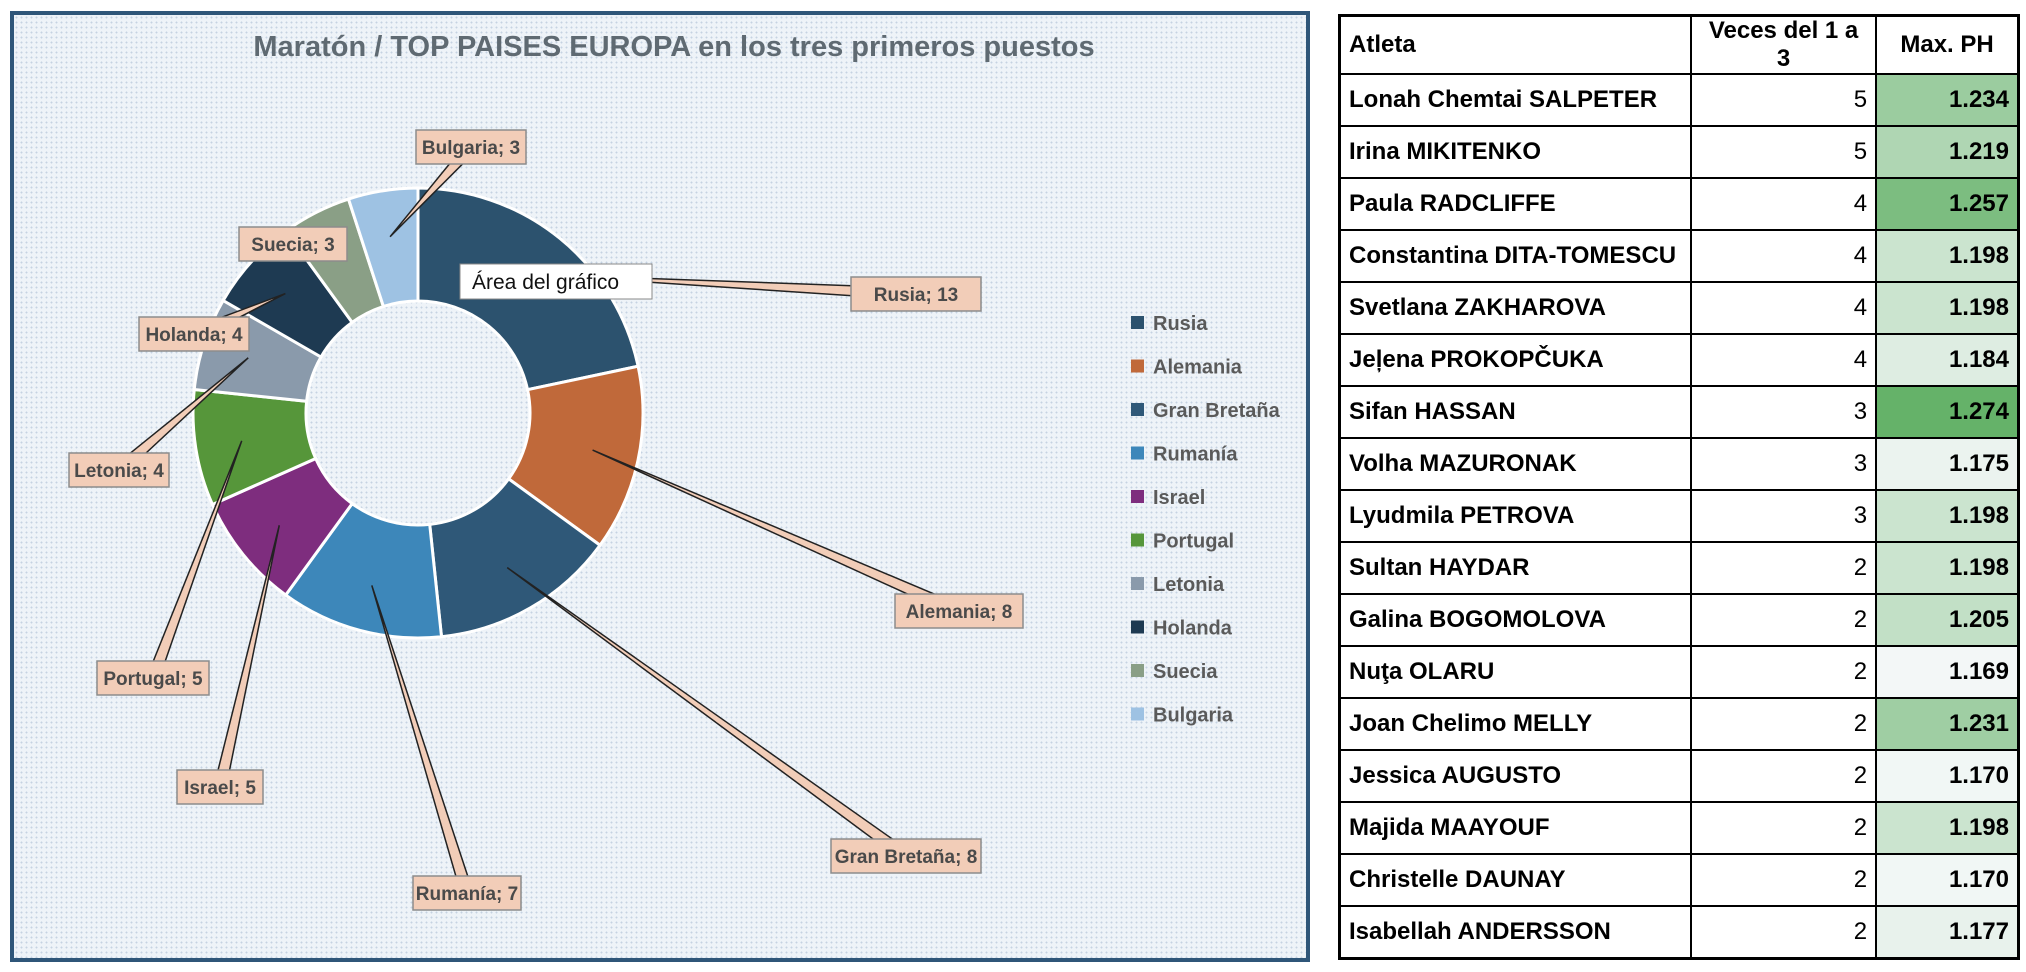 This screenshot has height=972, width=2026. I want to click on table-row: Irina MIKITENKO 5 1.219, so click(1679, 152).